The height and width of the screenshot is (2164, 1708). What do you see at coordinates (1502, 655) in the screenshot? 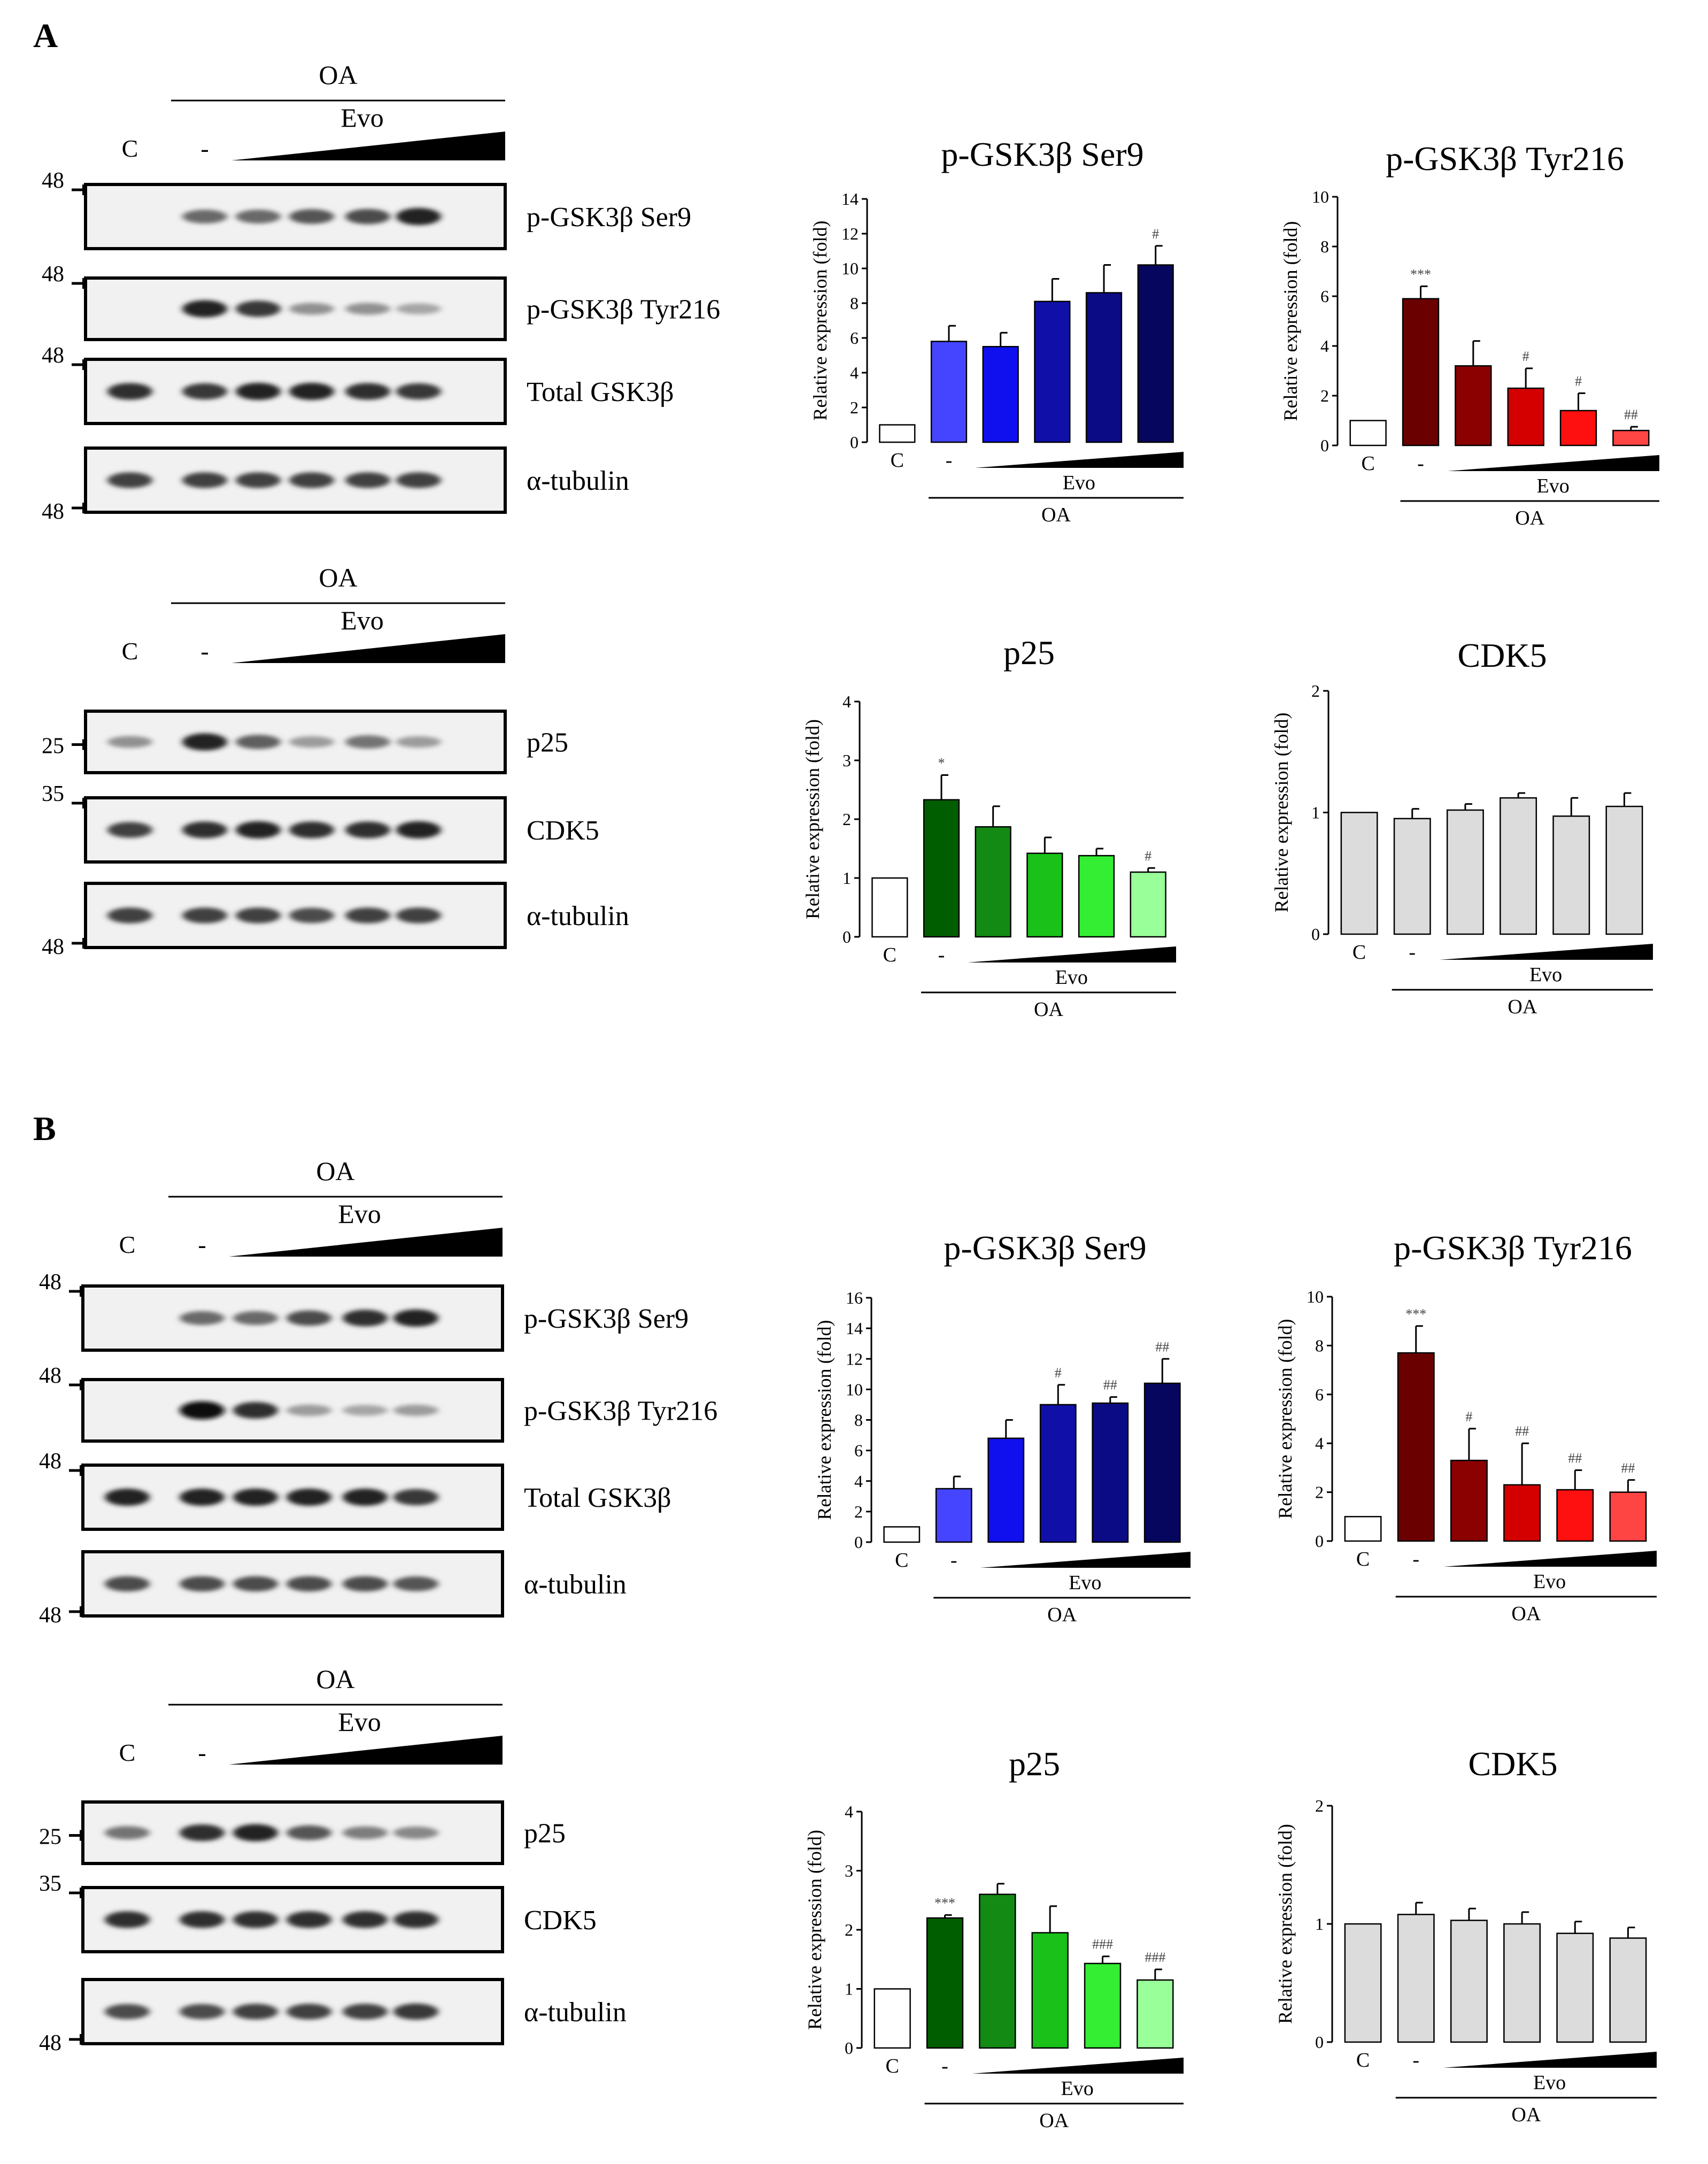
I see `chart-title: CDK5` at bounding box center [1502, 655].